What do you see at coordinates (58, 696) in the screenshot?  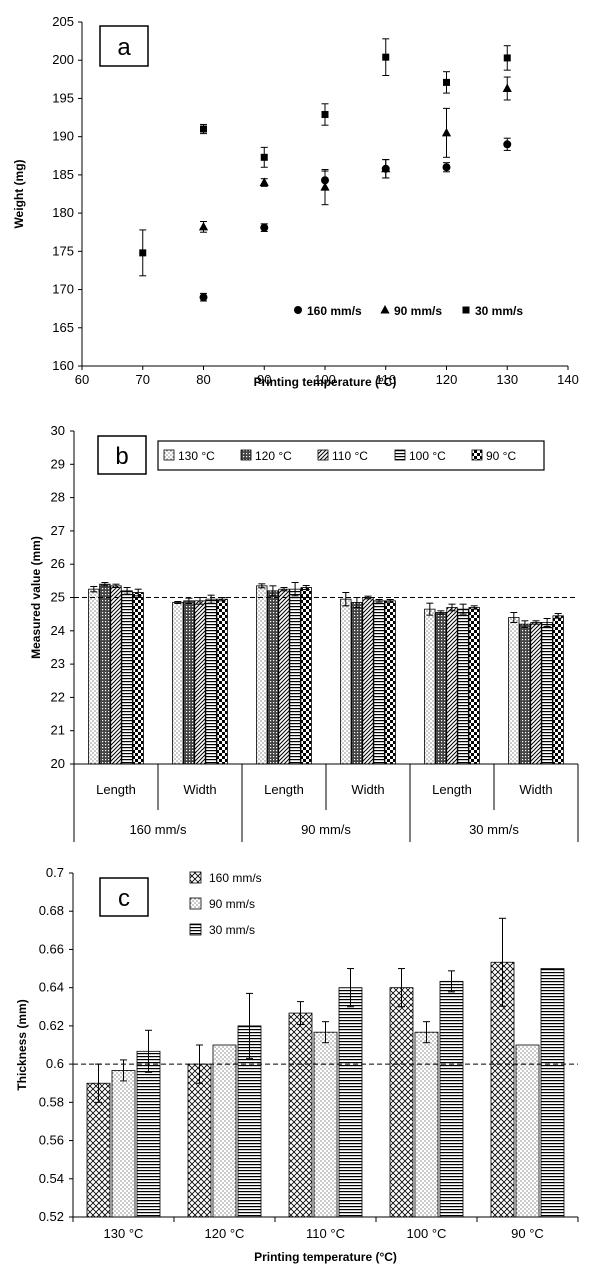 I see `y-tick-label: 22` at bounding box center [58, 696].